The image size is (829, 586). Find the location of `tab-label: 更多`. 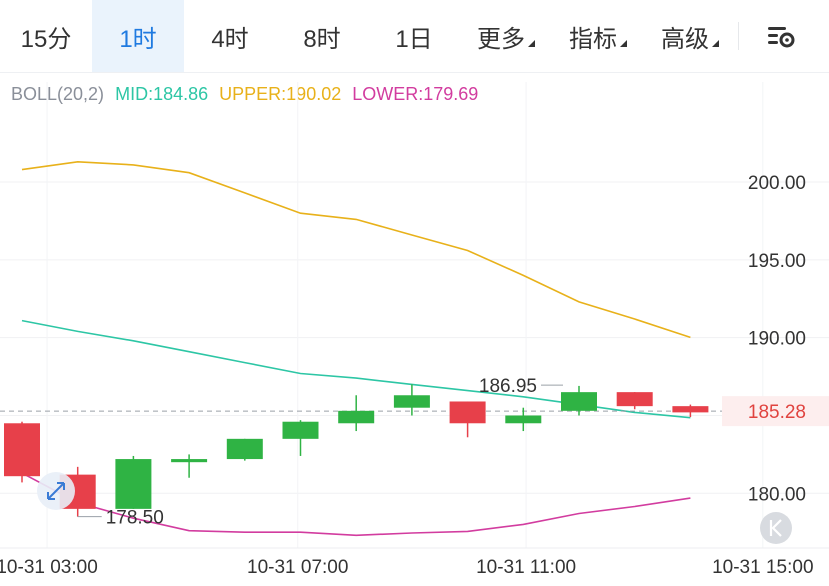

tab-label: 更多 is located at coordinates (501, 39).